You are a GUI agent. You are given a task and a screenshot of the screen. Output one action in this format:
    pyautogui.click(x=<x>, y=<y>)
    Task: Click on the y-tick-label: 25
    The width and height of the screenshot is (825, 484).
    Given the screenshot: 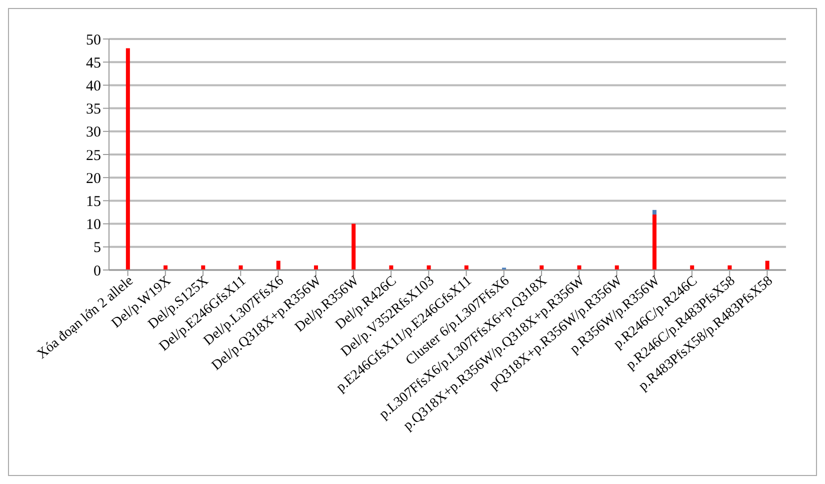 What is the action you would take?
    pyautogui.click(x=93, y=156)
    